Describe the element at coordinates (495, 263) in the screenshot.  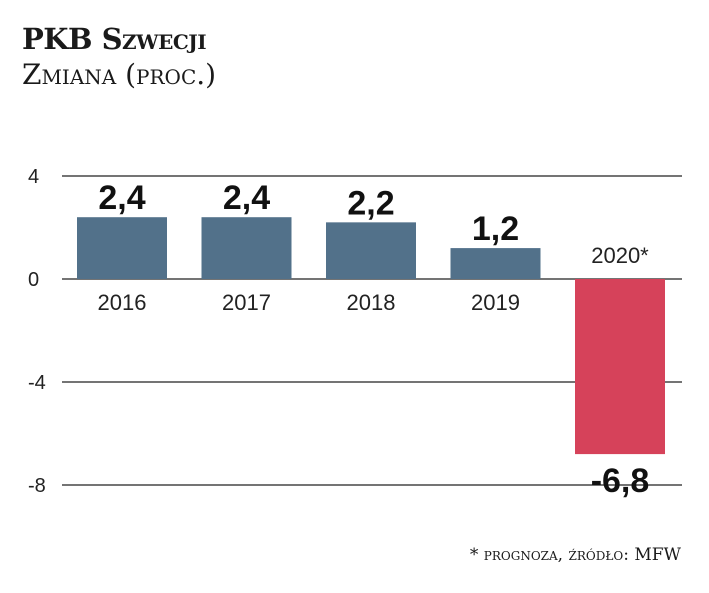
I see `bar-2019` at that location.